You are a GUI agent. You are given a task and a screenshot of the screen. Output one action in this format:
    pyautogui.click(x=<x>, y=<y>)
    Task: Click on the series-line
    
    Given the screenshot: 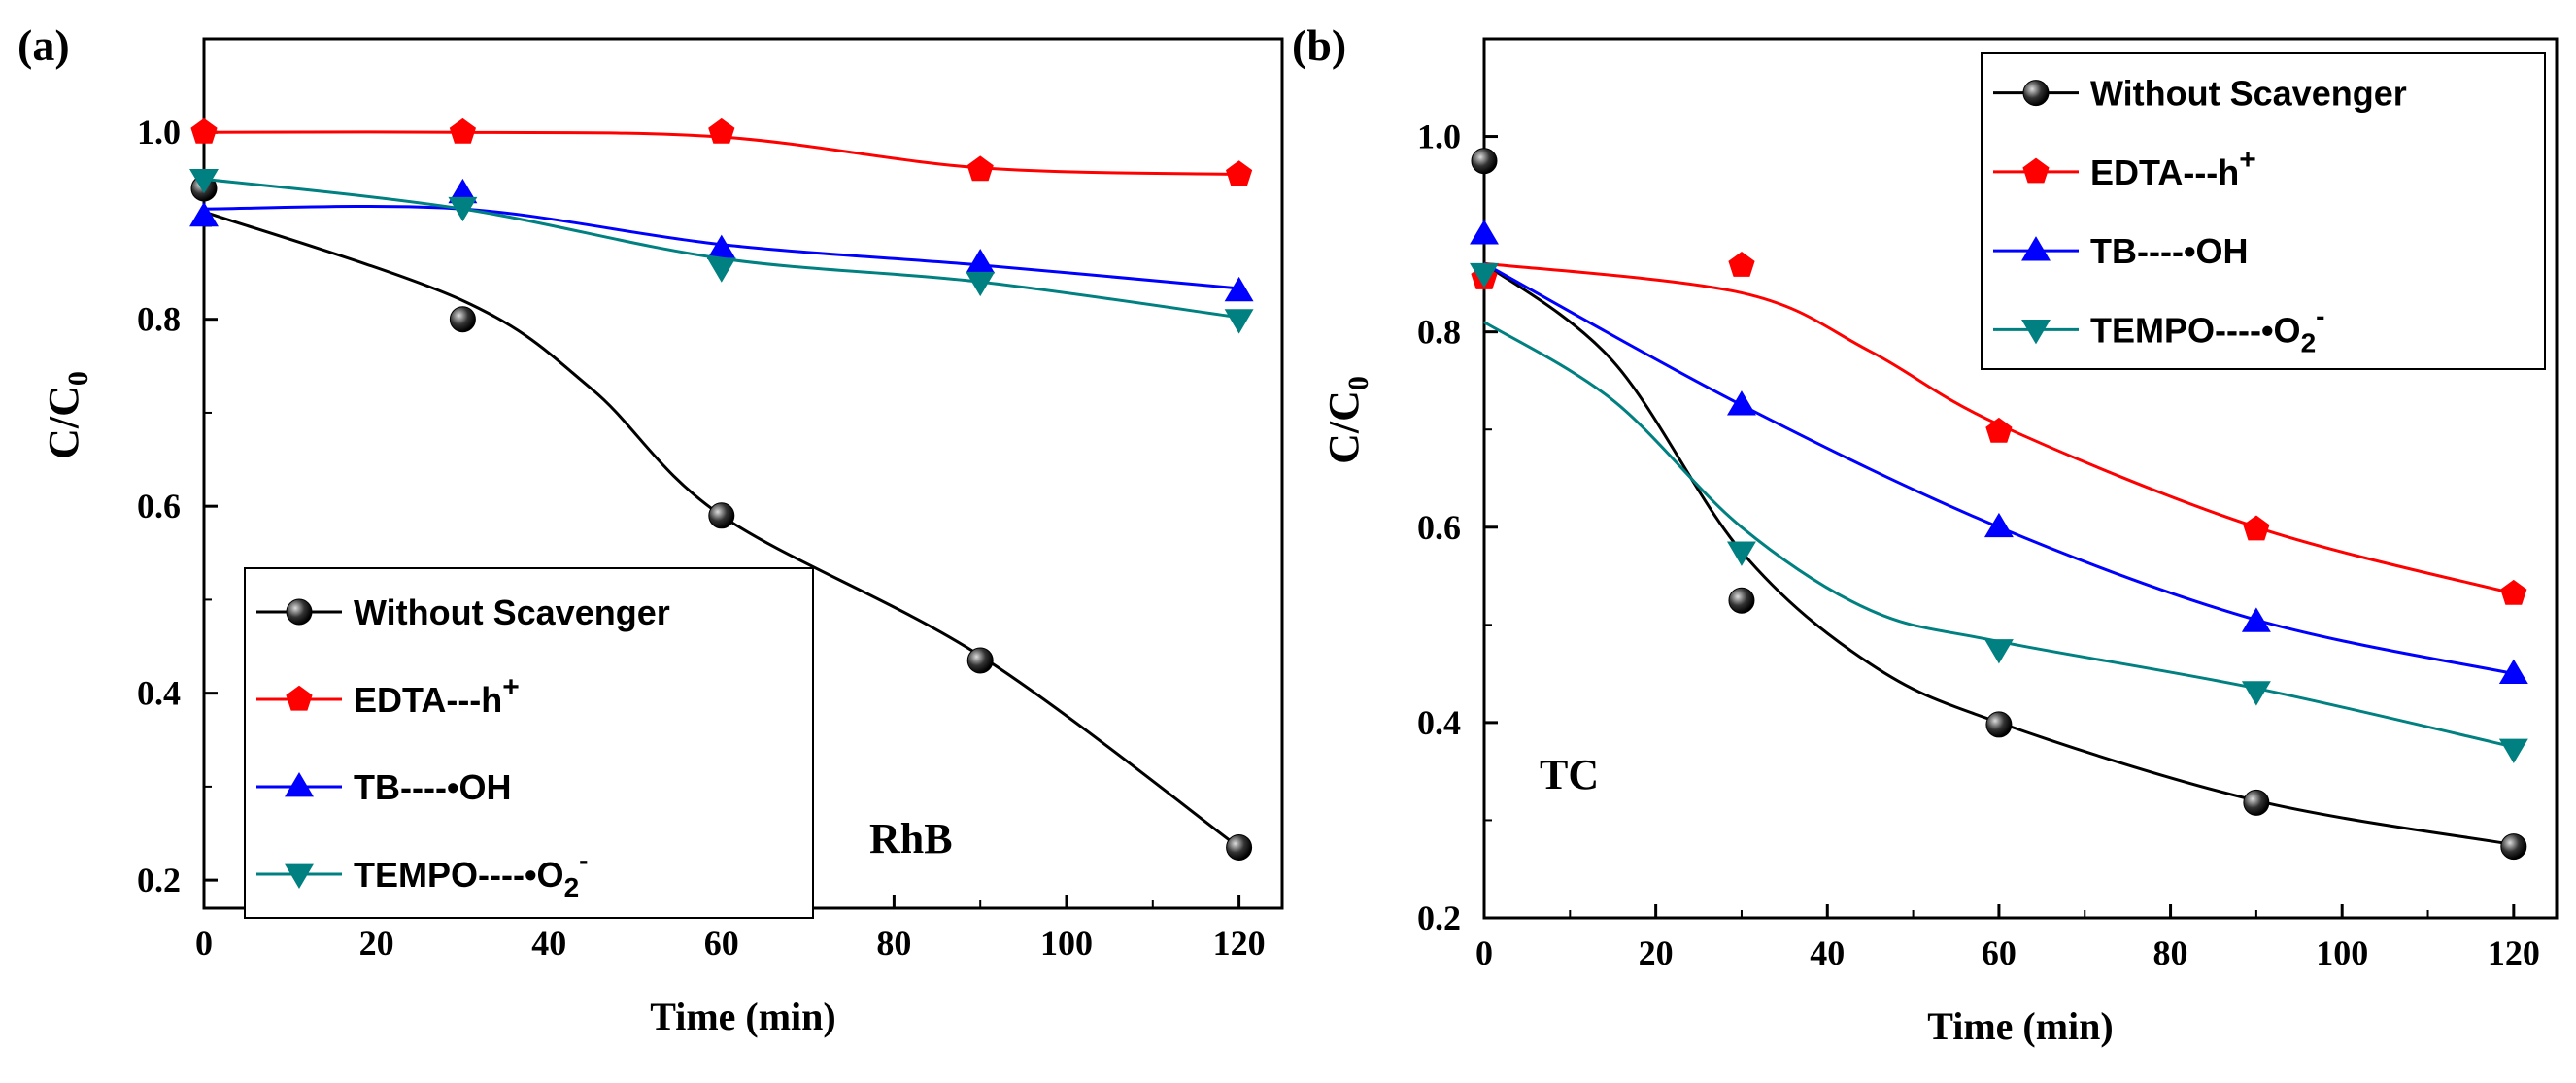 What is the action you would take?
    pyautogui.click(x=1999, y=428)
    